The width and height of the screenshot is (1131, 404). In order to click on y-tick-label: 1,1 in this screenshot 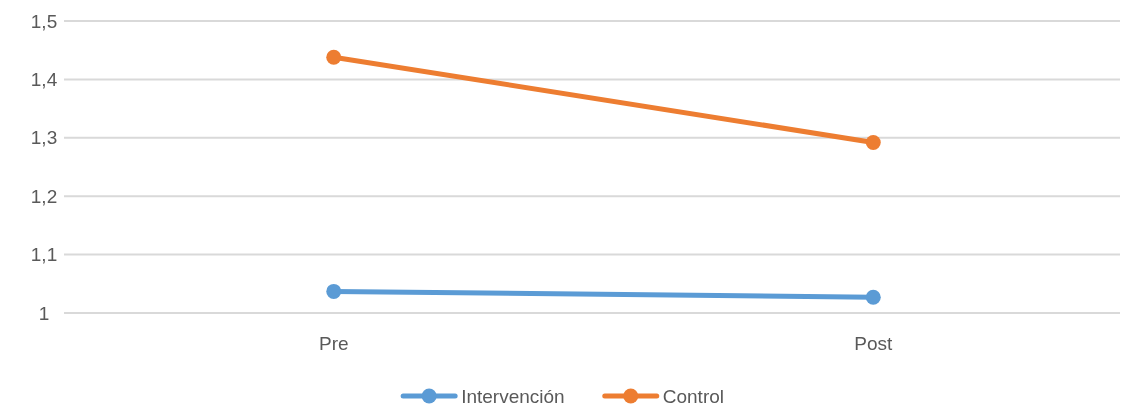, I will do `click(44, 255)`.